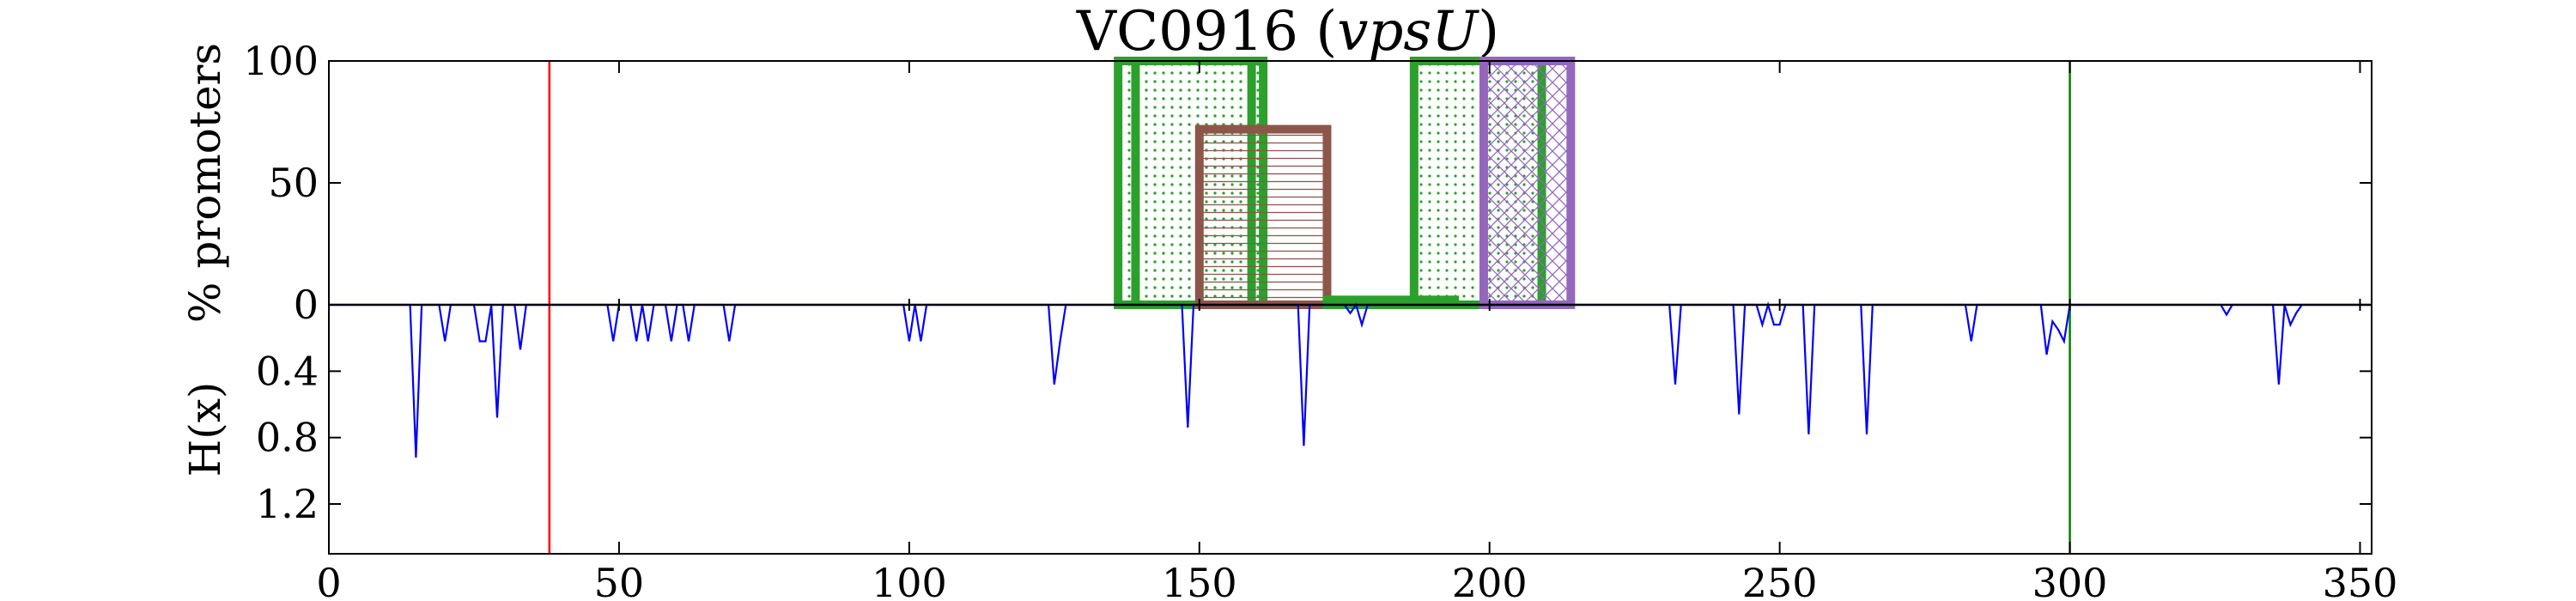 Image resolution: width=2576 pixels, height=601 pixels. I want to click on x-tick-label-200: 200, so click(1490, 580).